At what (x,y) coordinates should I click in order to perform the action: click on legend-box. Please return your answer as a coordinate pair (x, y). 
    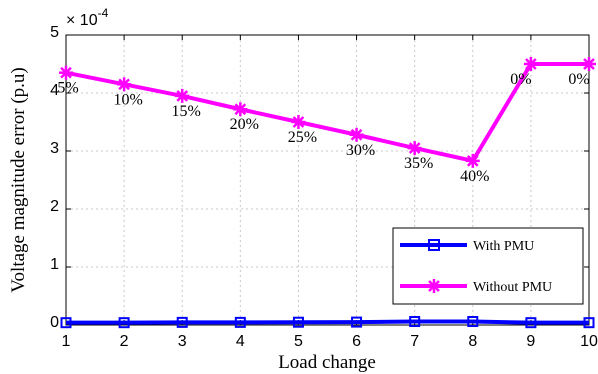
    Looking at the image, I should click on (488, 266).